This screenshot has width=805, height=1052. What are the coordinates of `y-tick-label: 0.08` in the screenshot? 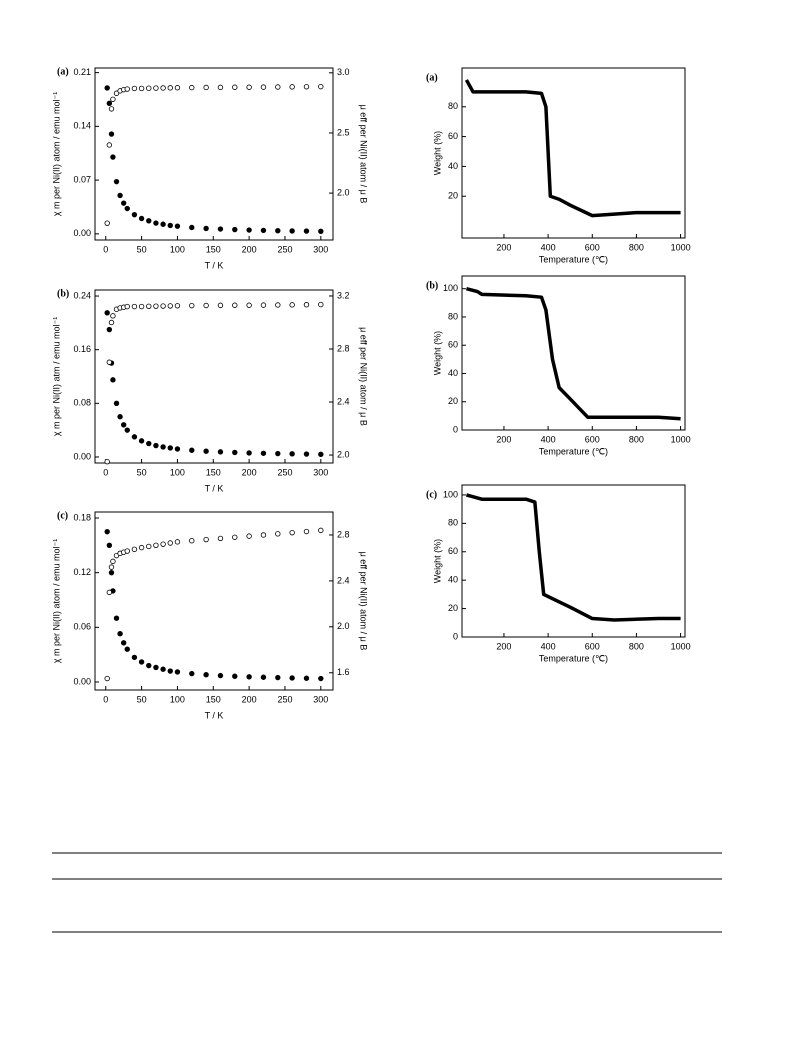 It's located at (82, 403).